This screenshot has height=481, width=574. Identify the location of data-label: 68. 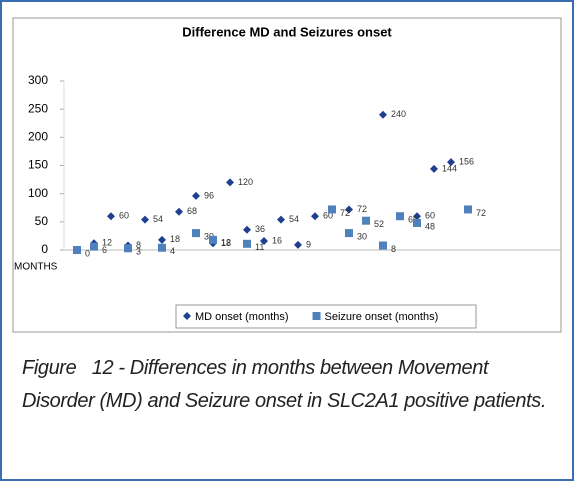
(192, 211).